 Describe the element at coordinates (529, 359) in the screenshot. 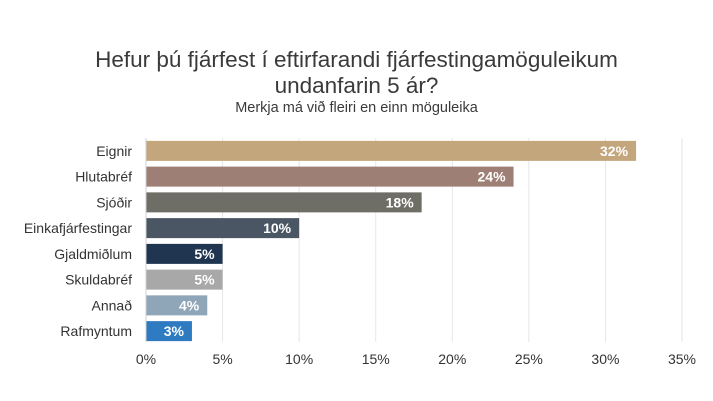

I see `x-tick-label: 25%` at that location.